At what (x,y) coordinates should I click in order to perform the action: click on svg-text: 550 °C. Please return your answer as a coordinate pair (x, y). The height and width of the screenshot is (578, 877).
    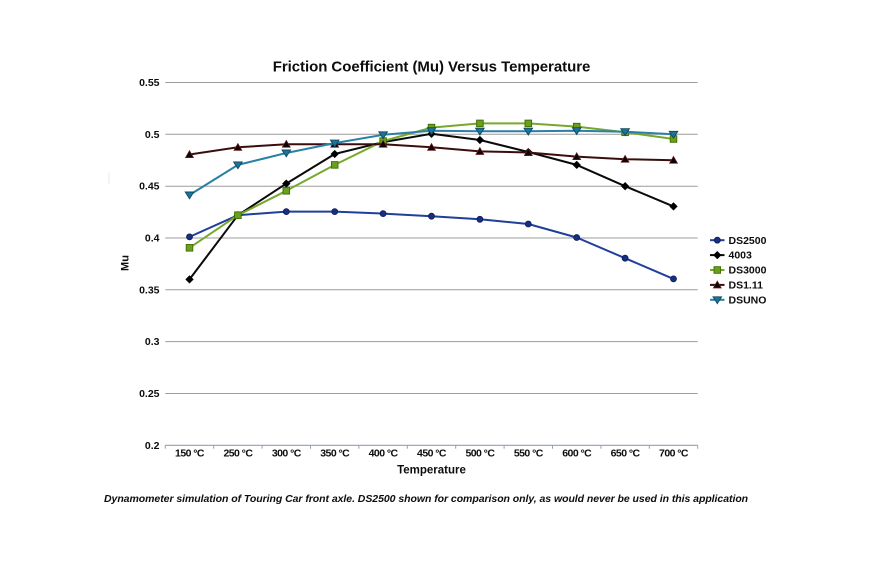
    Looking at the image, I should click on (529, 453).